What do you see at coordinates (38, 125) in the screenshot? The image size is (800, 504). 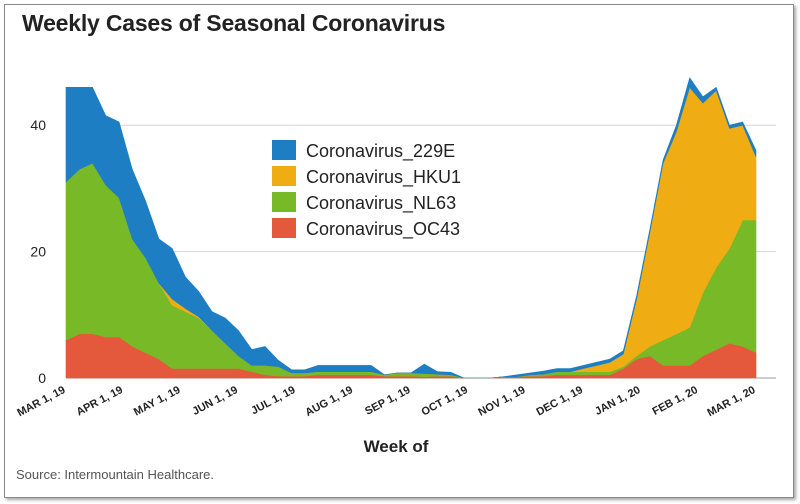 I see `y-tick-label-40: 40` at bounding box center [38, 125].